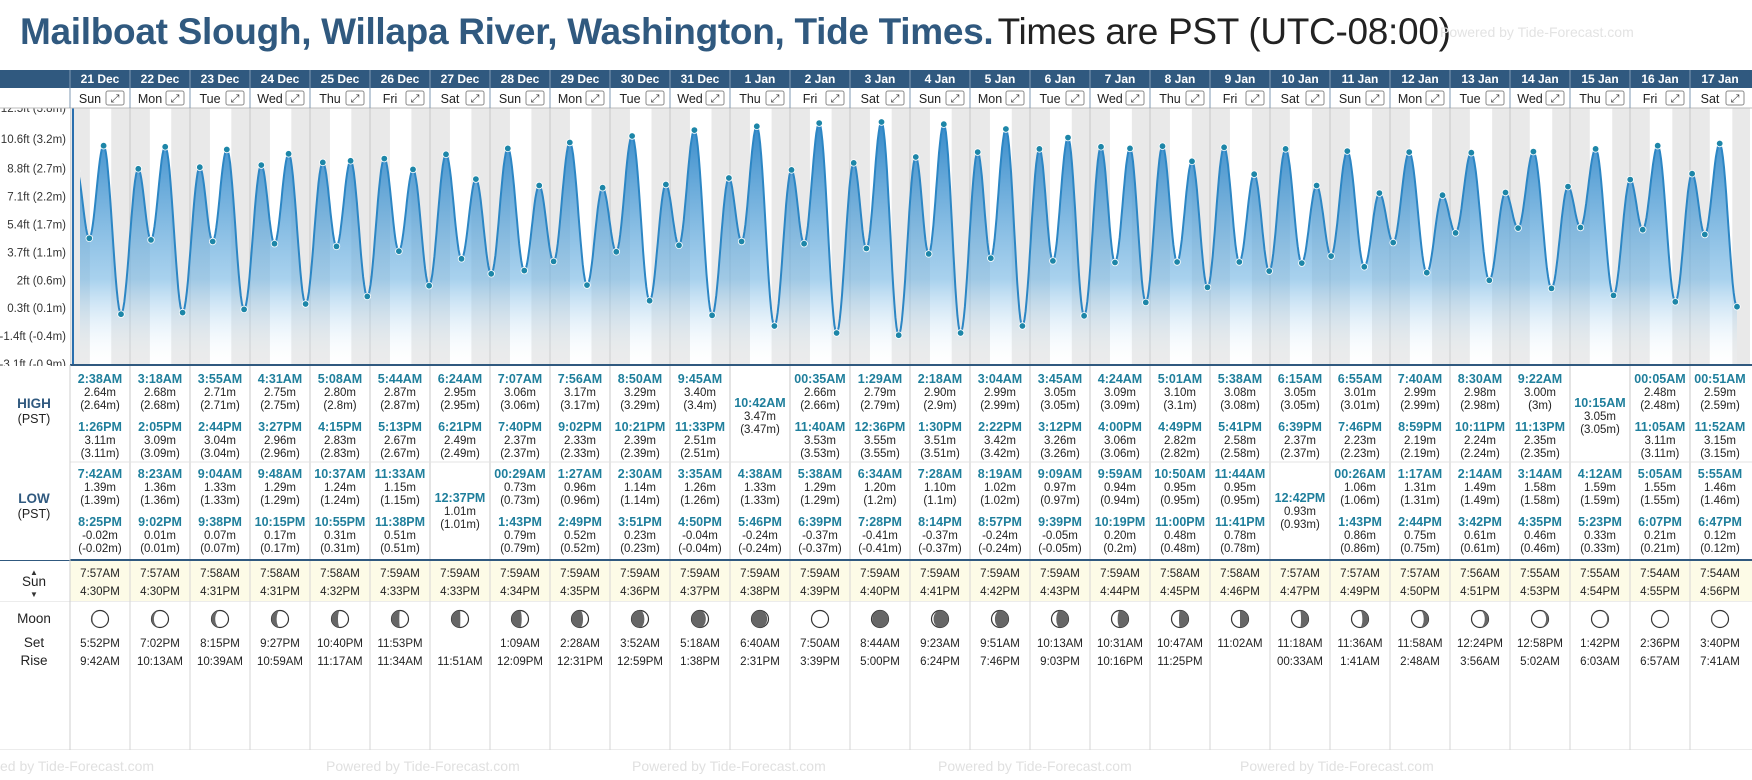 Image resolution: width=1752 pixels, height=780 pixels. I want to click on powered-by-footer: ed by Tide-Forecast.com, so click(77, 766).